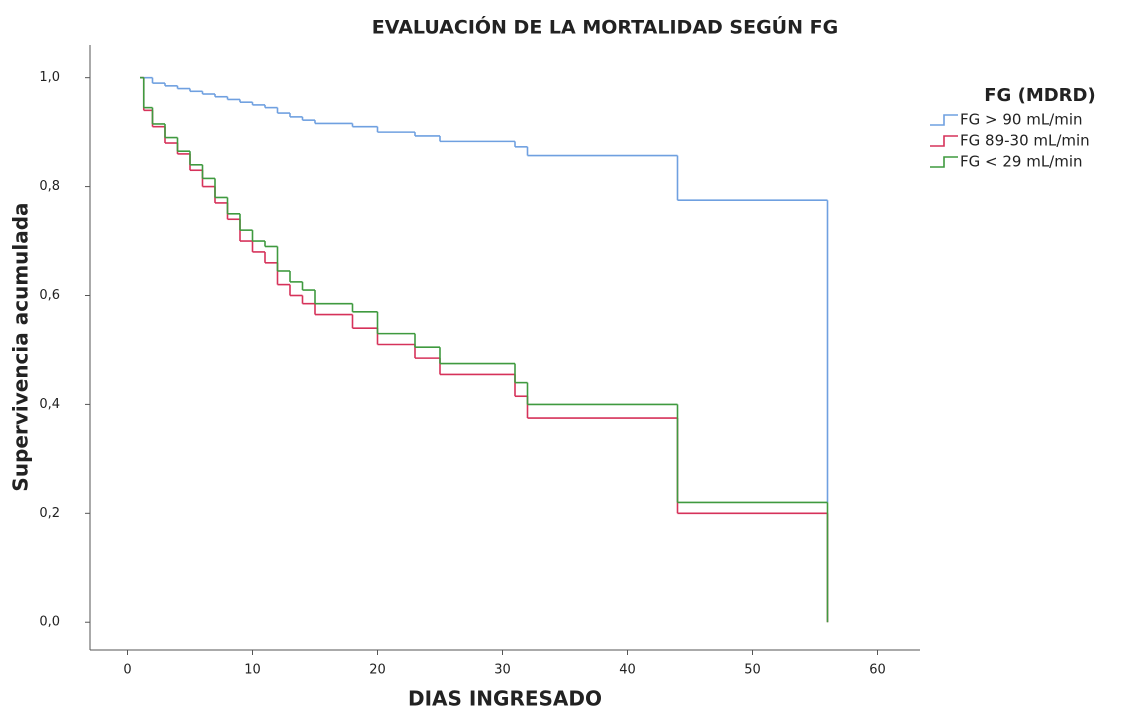 This screenshot has width=1139, height=720. What do you see at coordinates (49, 622) in the screenshot?
I see `y-tick-label: 0,0` at bounding box center [49, 622].